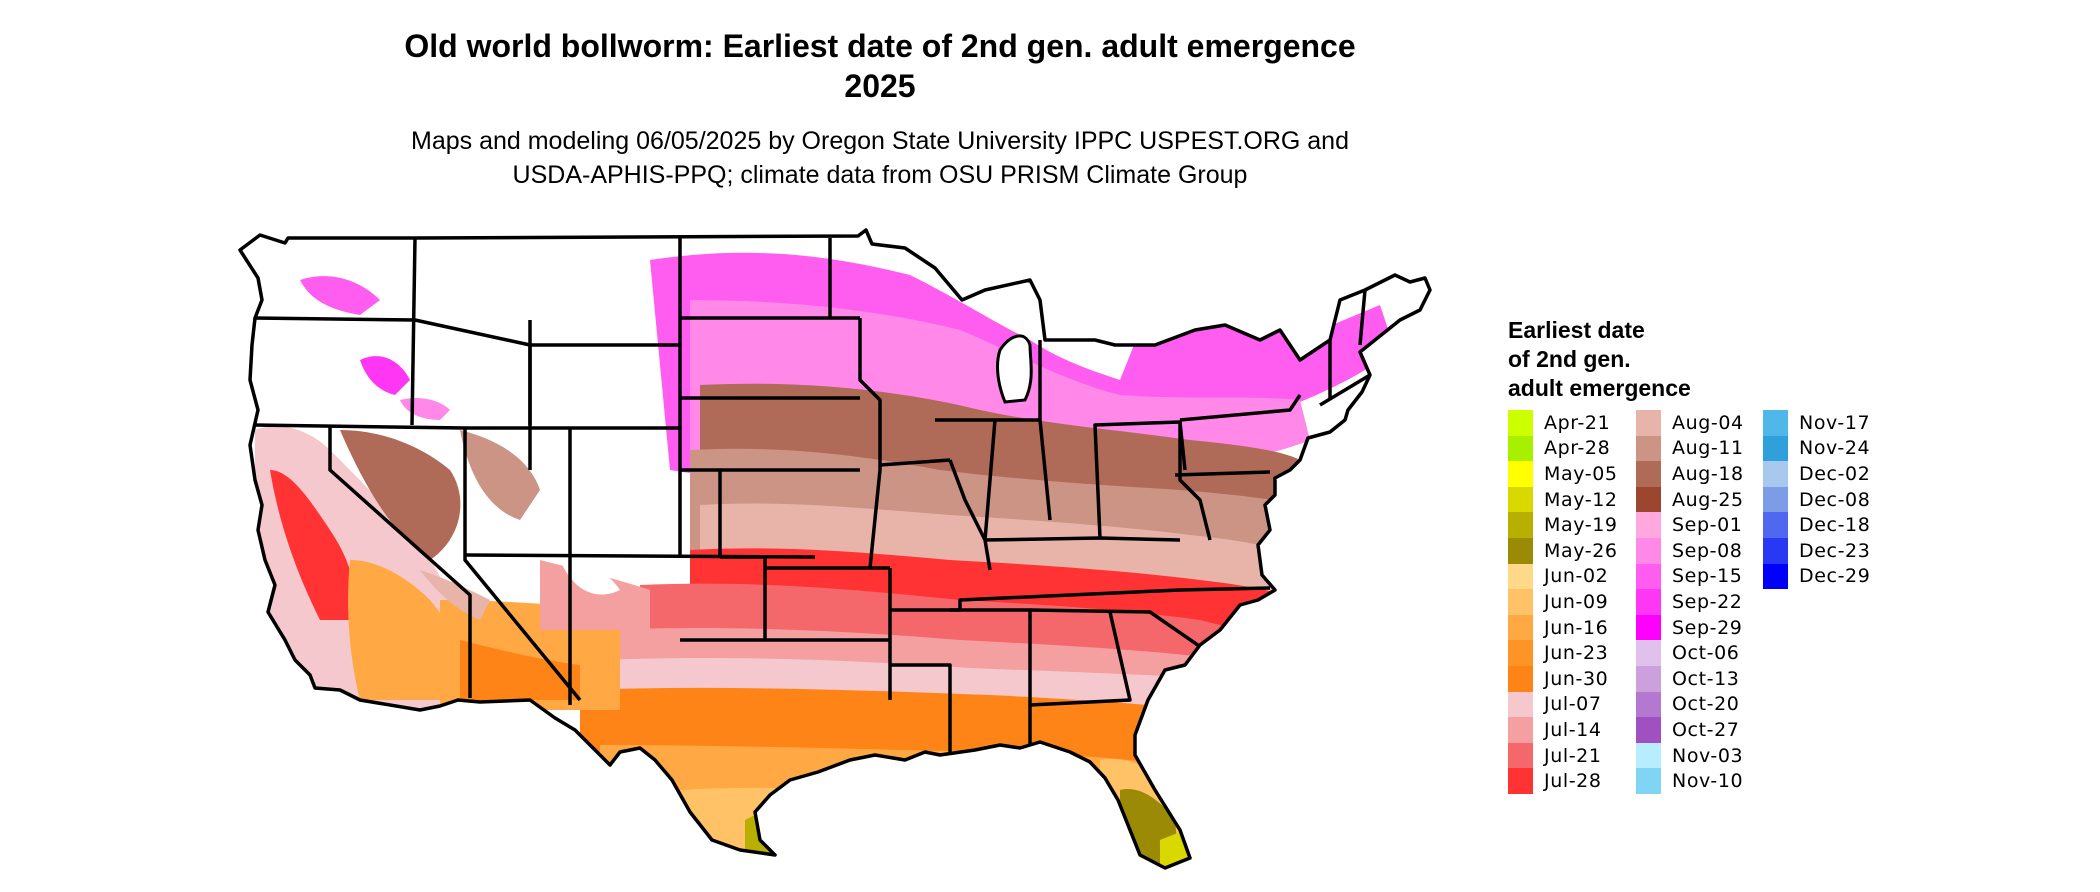 The height and width of the screenshot is (892, 2100). Describe the element at coordinates (1576, 601) in the screenshot. I see `legend-label: Jun-09` at that location.